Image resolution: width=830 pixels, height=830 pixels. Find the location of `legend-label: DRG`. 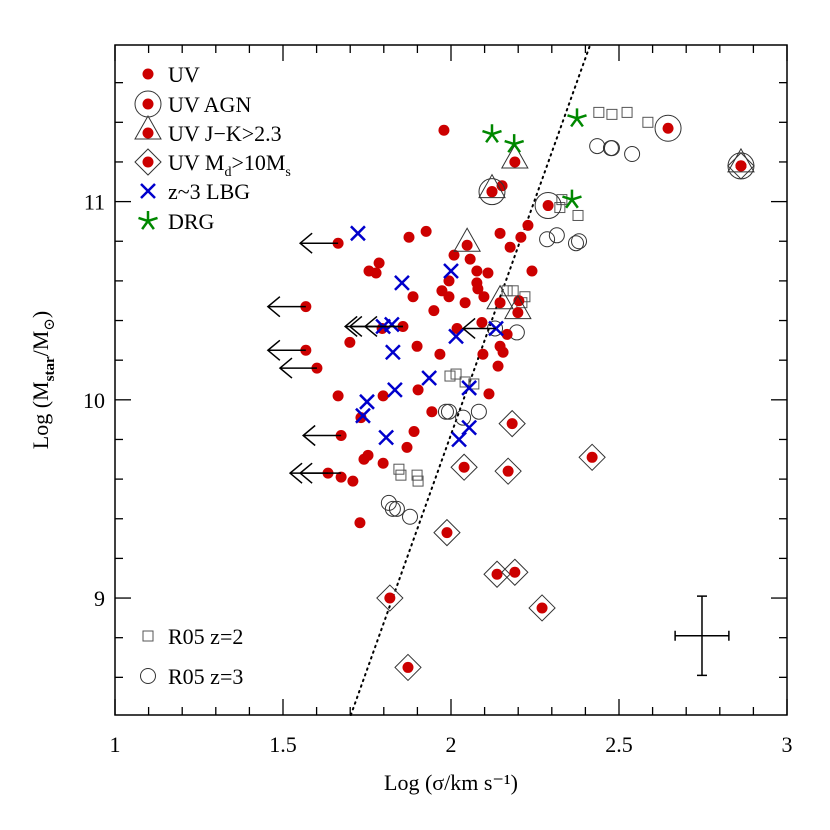

legend-label: DRG is located at coordinates (191, 221).